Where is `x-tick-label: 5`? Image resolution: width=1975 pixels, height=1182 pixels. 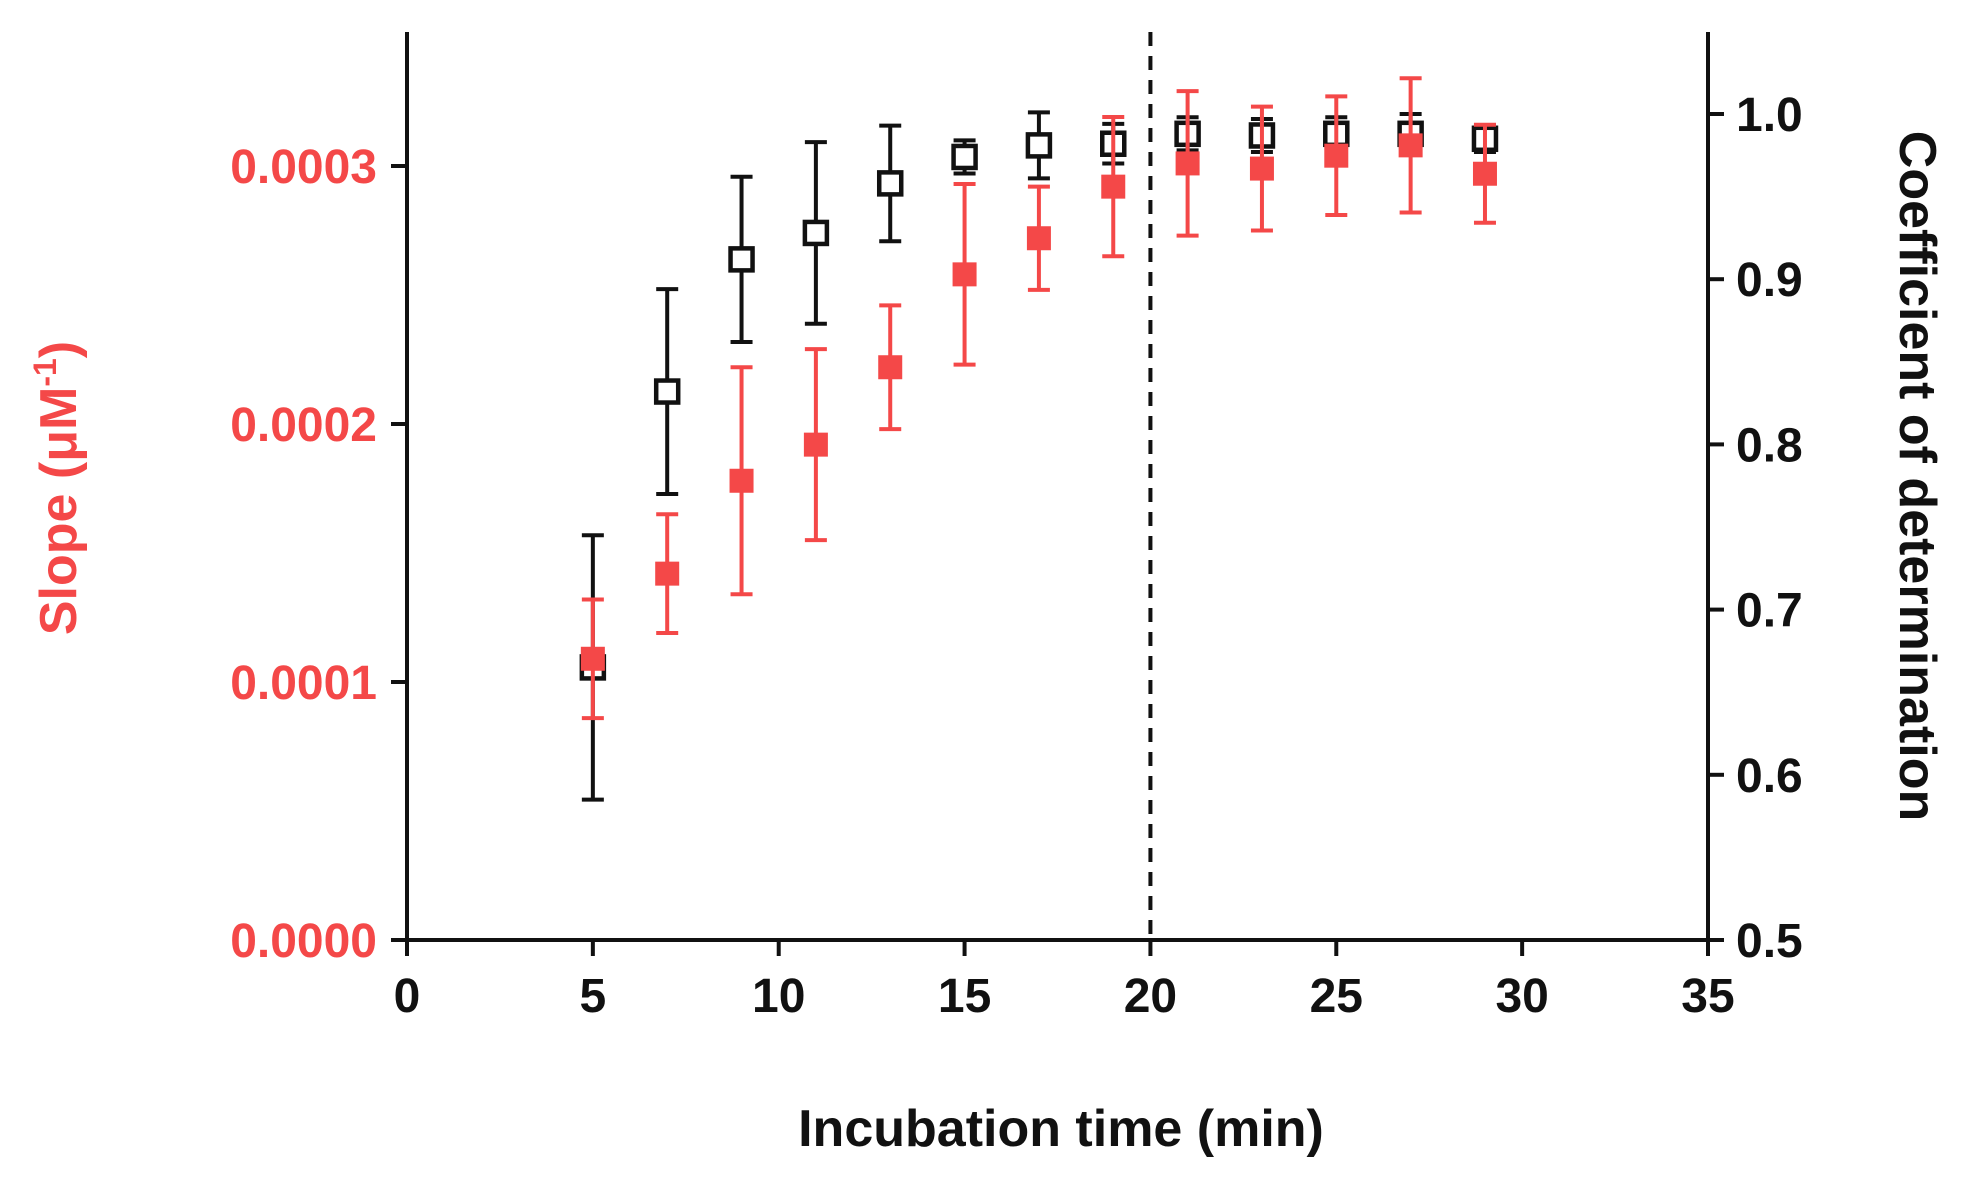 x-tick-label: 5 is located at coordinates (593, 996).